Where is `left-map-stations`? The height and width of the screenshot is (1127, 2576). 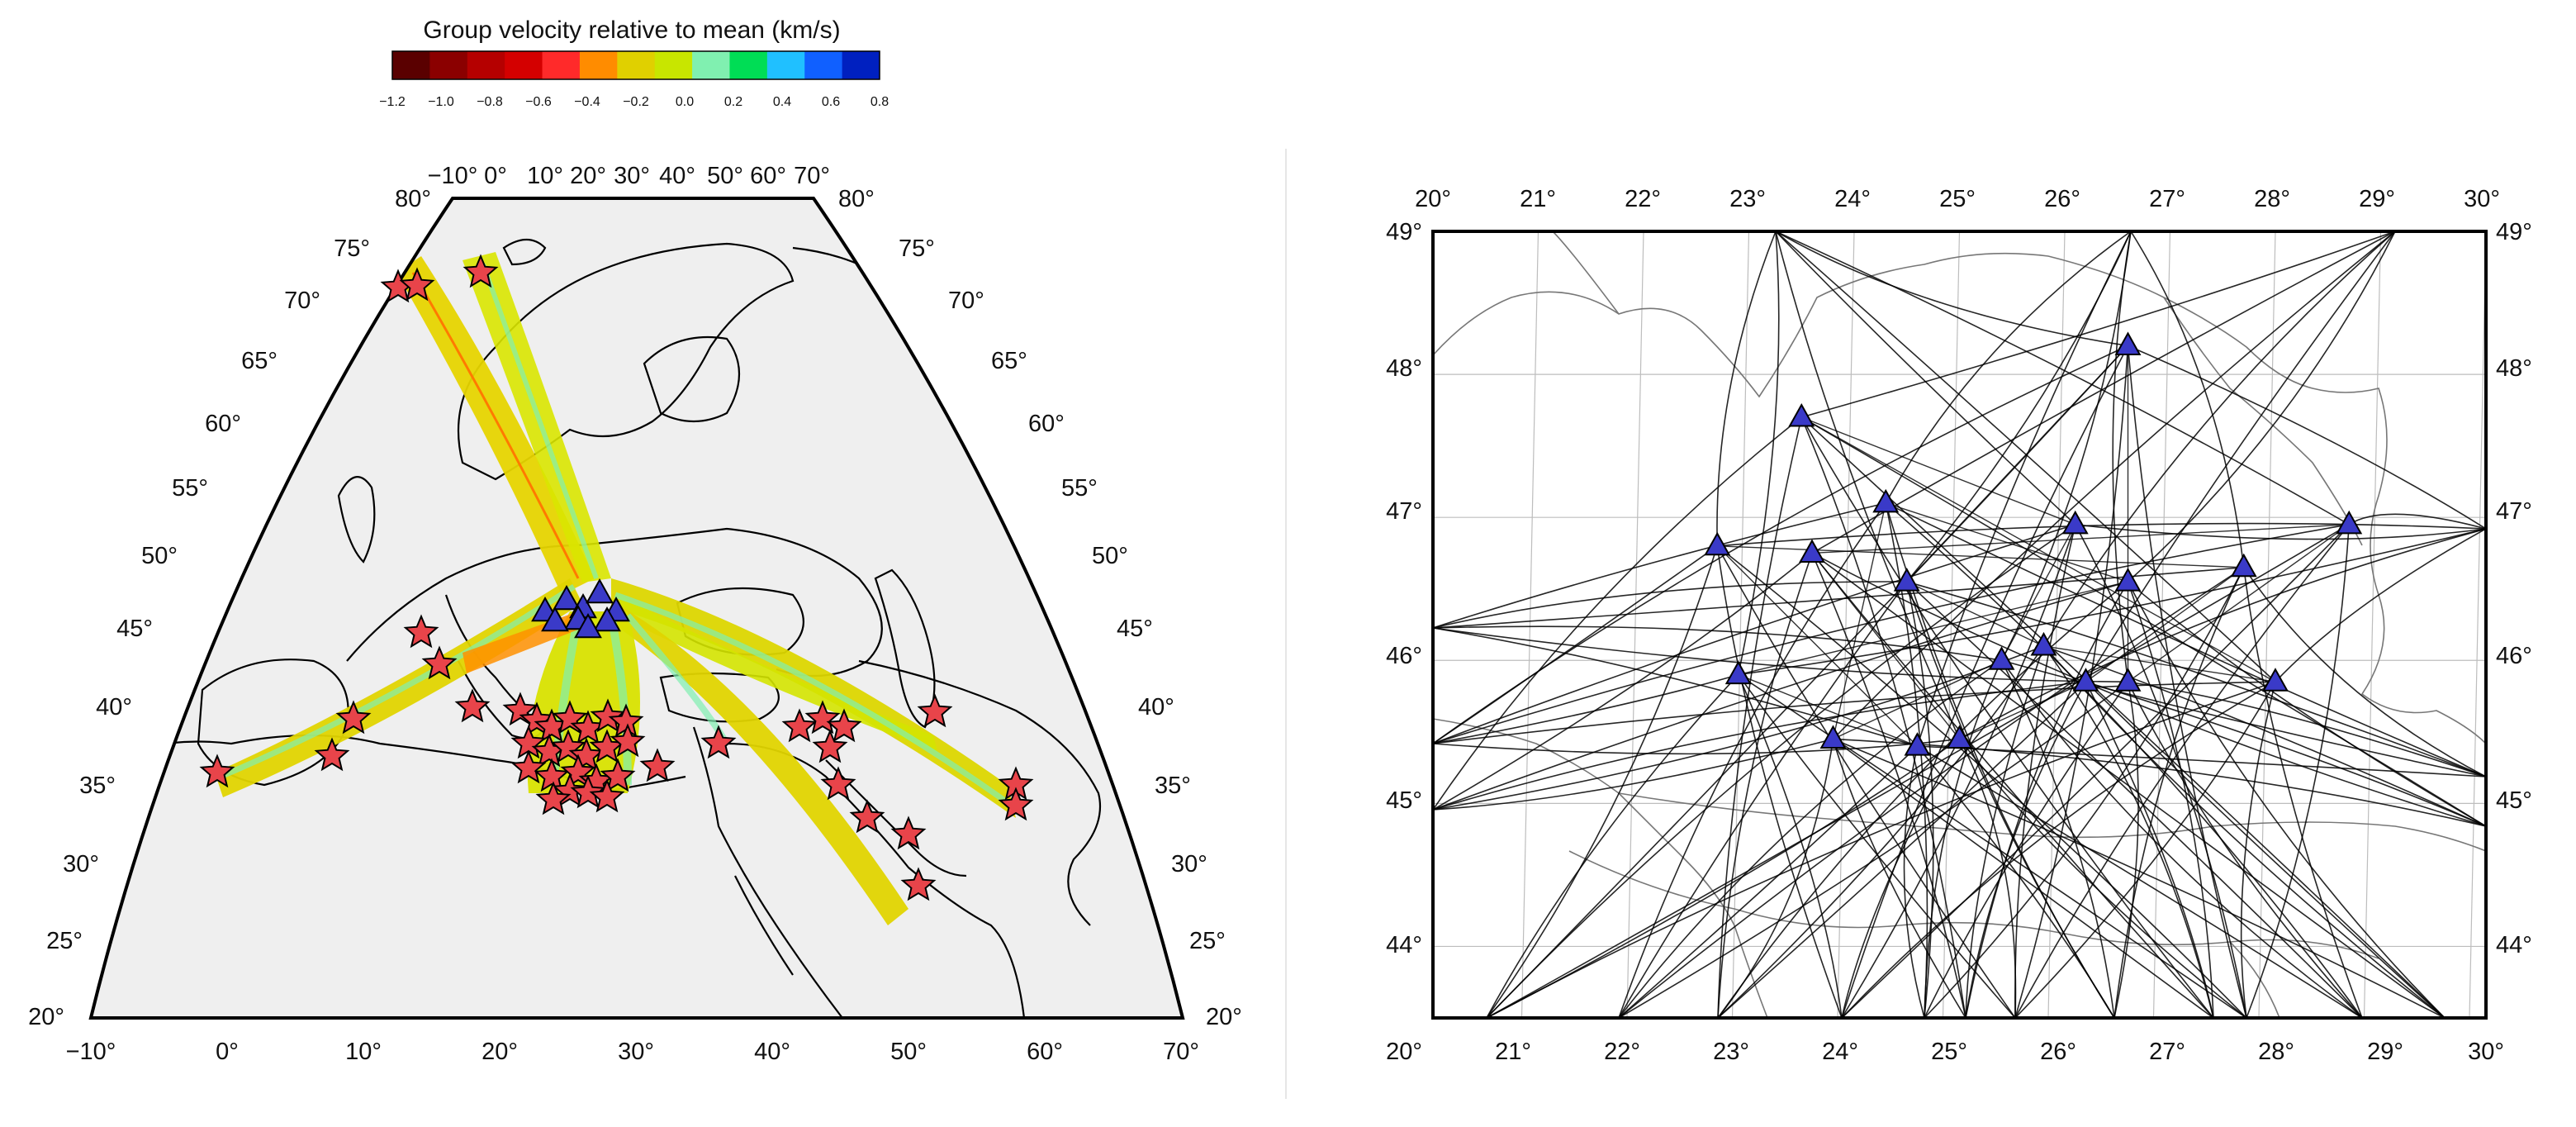
left-map-stations is located at coordinates (580, 608).